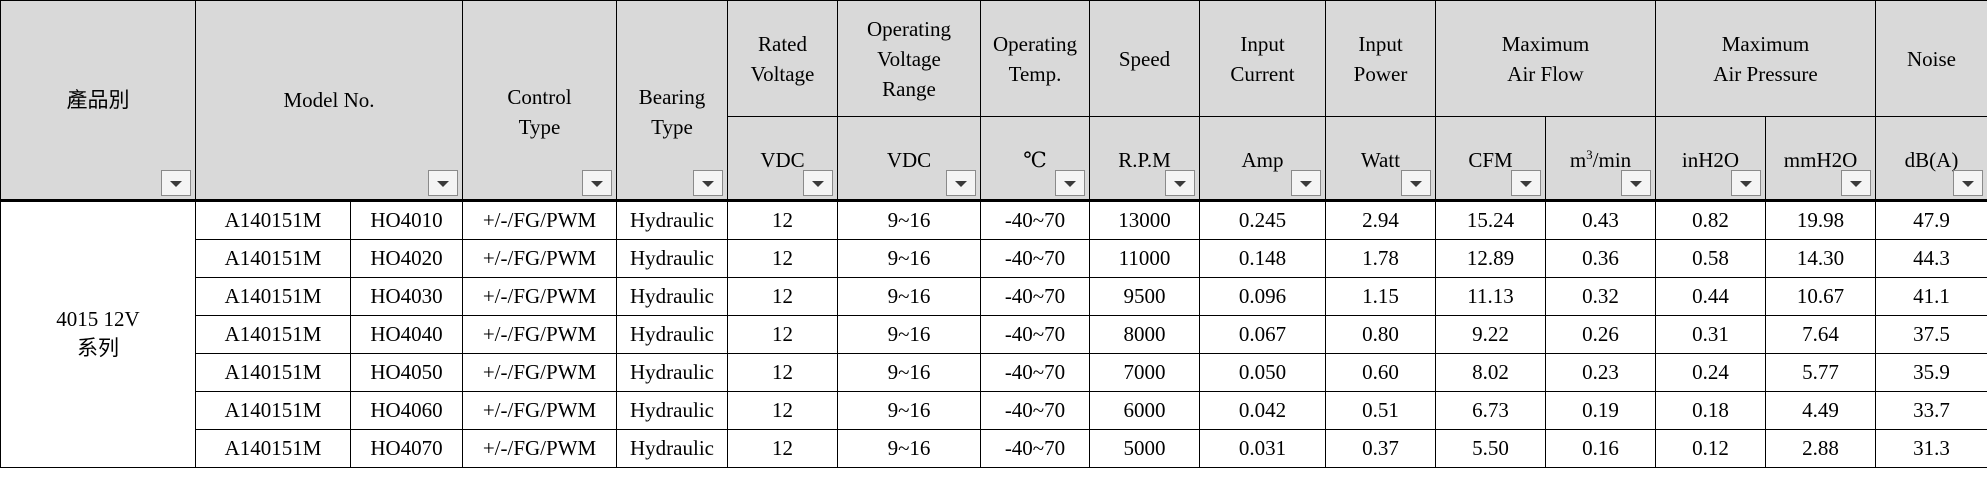 The image size is (1987, 483). Describe the element at coordinates (1931, 448) in the screenshot. I see `cell-noise: 31.3` at that location.